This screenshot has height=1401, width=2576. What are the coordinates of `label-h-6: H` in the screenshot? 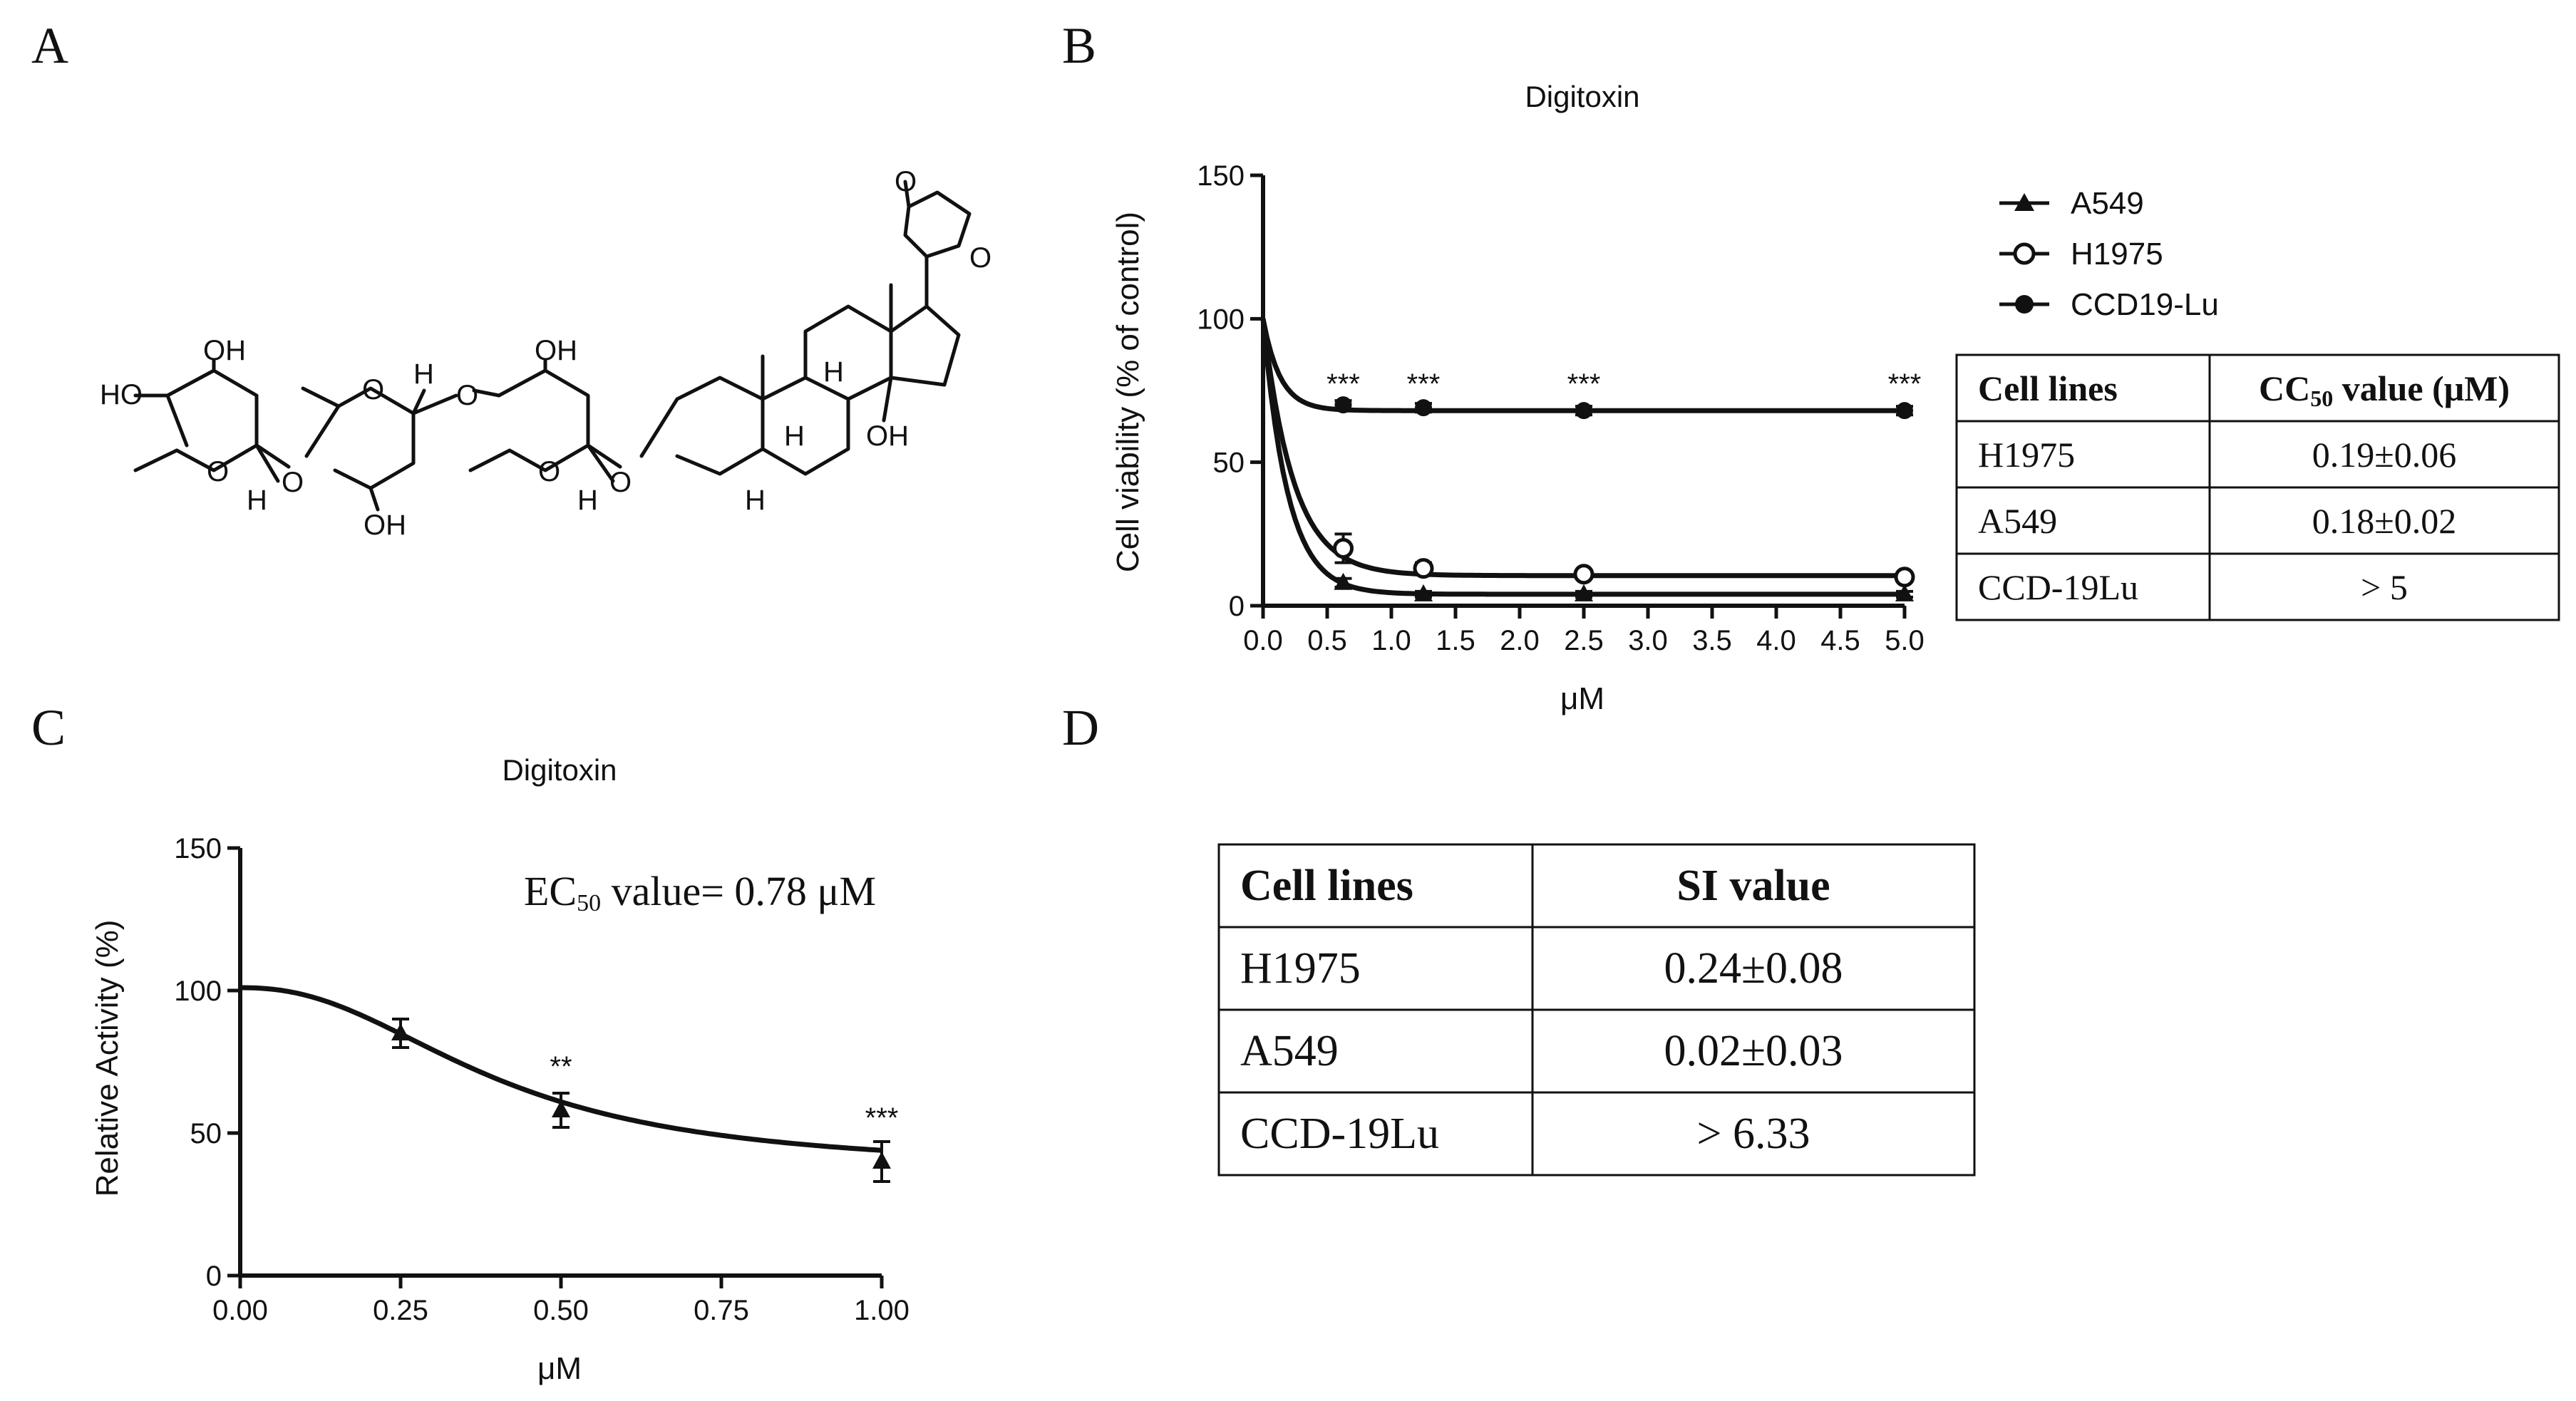 It's located at (833, 372).